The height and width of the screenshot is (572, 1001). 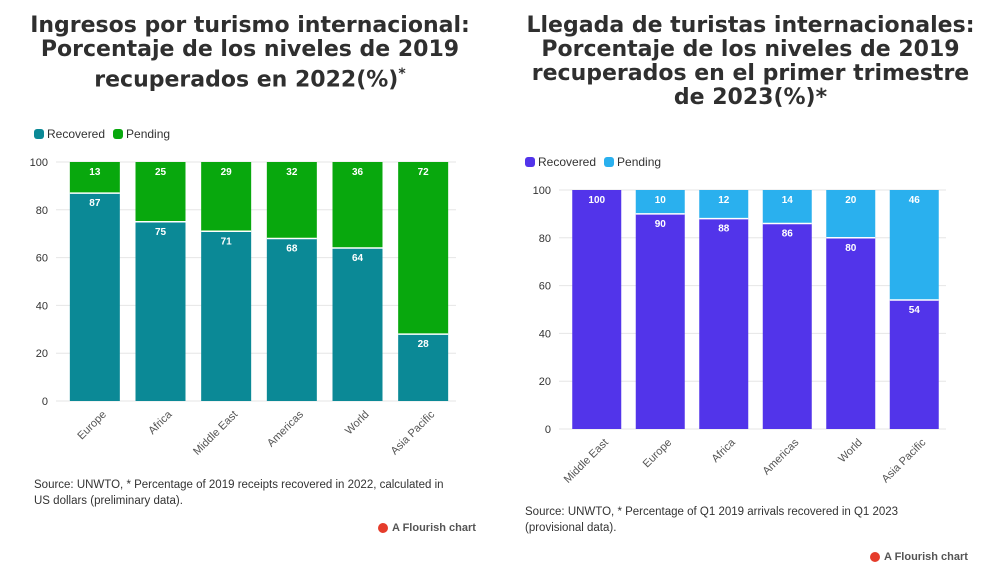 I want to click on data-label: 80, so click(x=851, y=248).